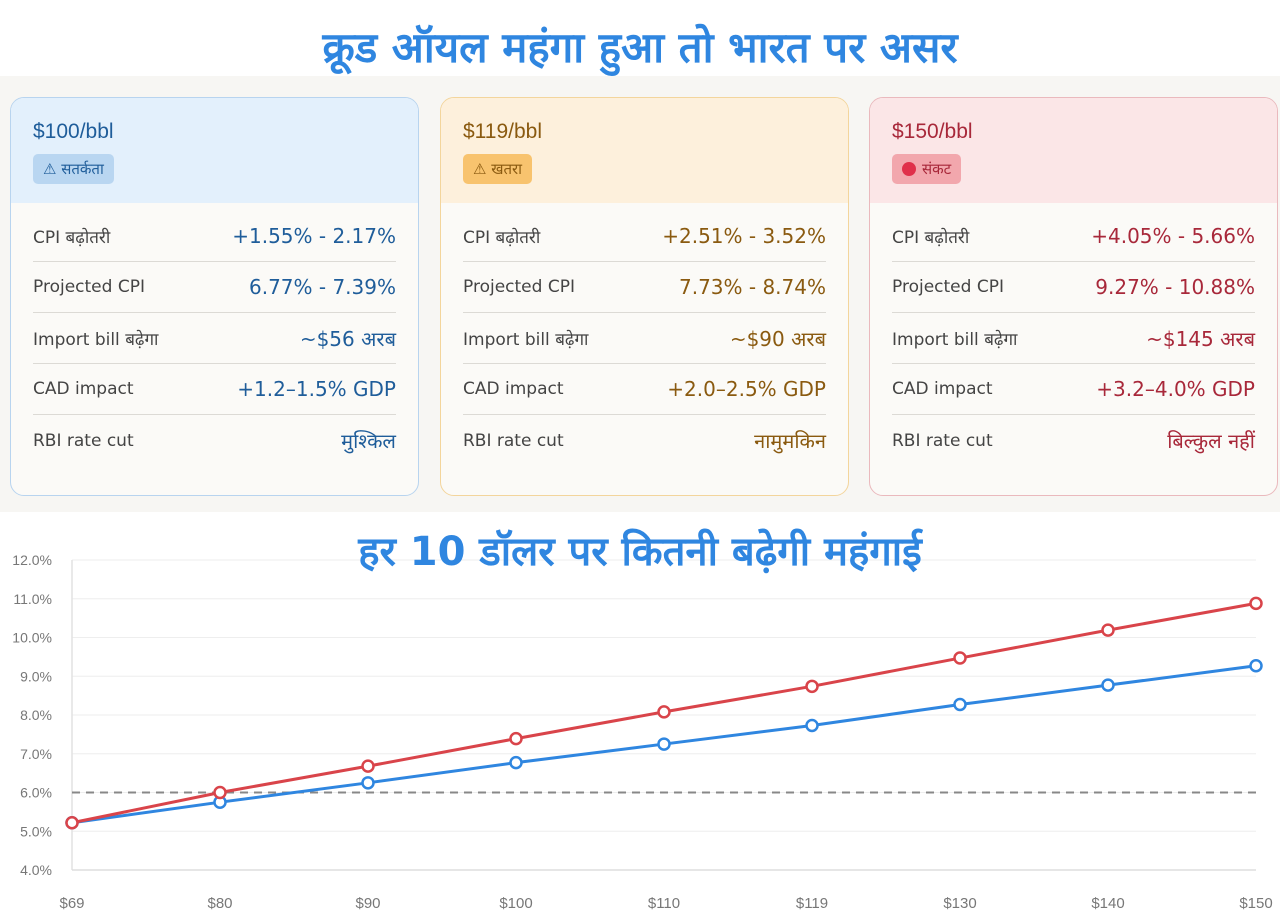 Image resolution: width=1280 pixels, height=920 pixels. What do you see at coordinates (790, 441) in the screenshot?
I see `metric-value: नामुमकिन` at bounding box center [790, 441].